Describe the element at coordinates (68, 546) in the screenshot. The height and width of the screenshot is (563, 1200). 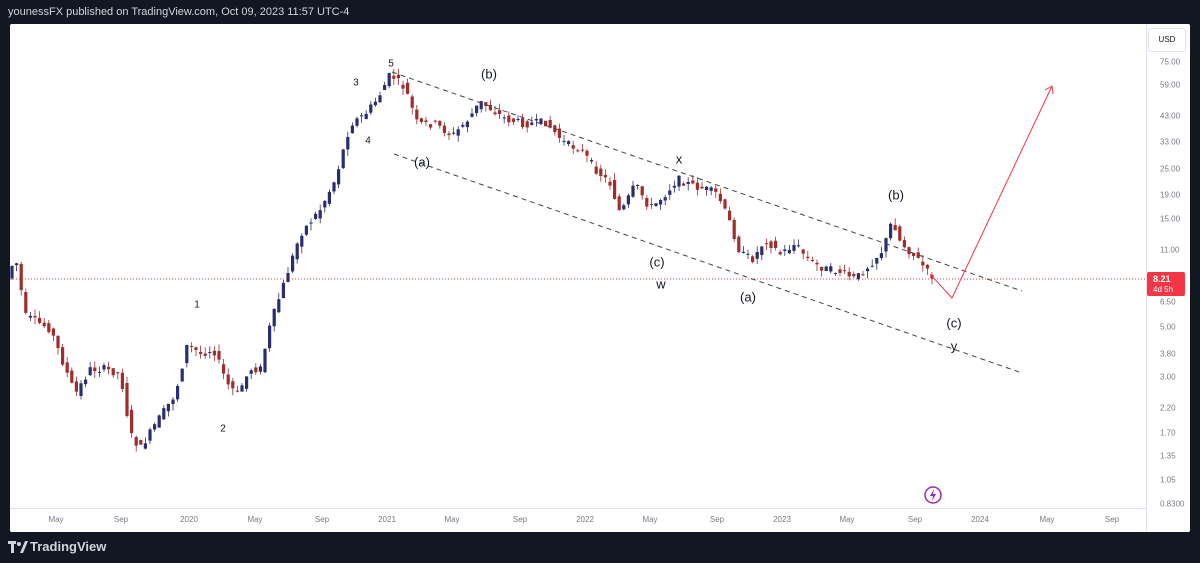
I see `brand-name: TradingView` at that location.